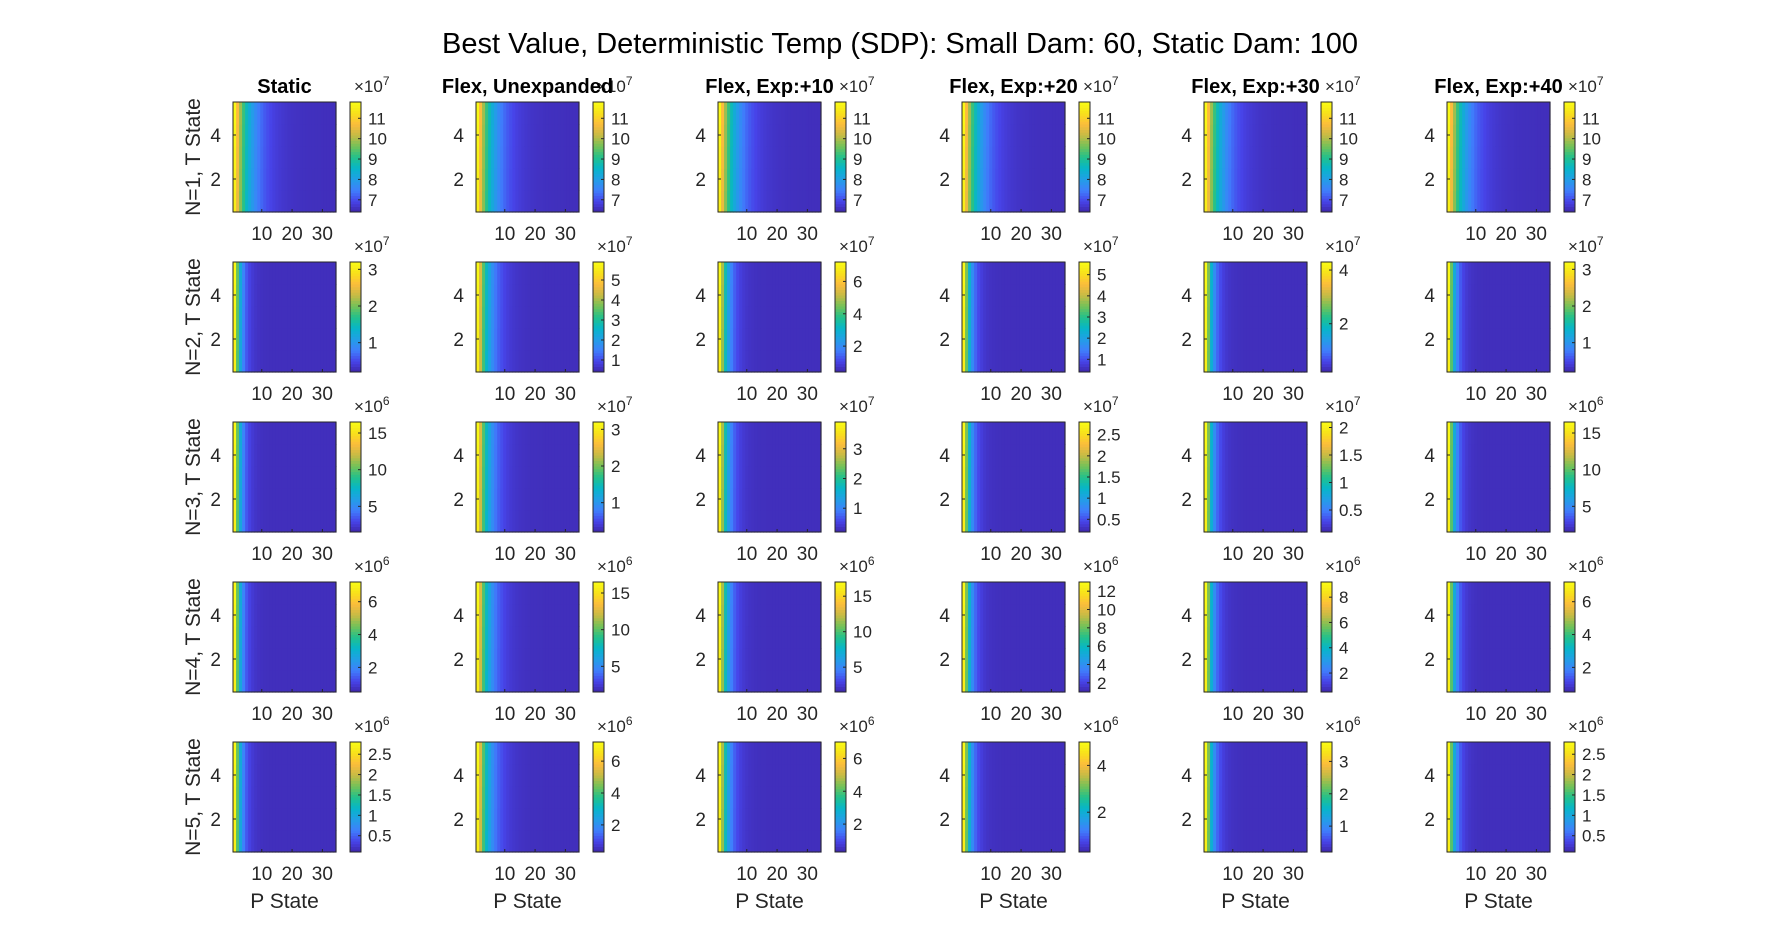  Describe the element at coordinates (1101, 179) in the screenshot. I see `colorbar-tick-label: 8` at that location.